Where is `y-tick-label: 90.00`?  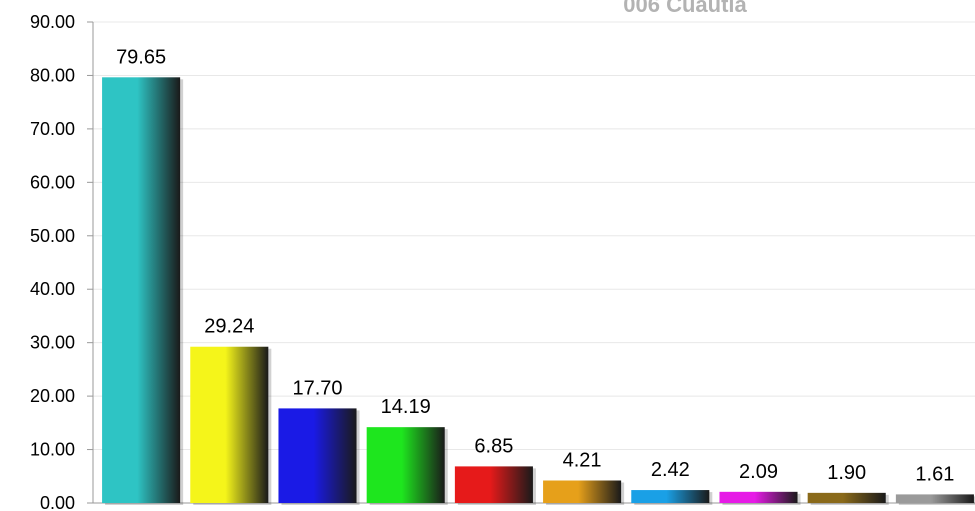 y-tick-label: 90.00 is located at coordinates (52, 22).